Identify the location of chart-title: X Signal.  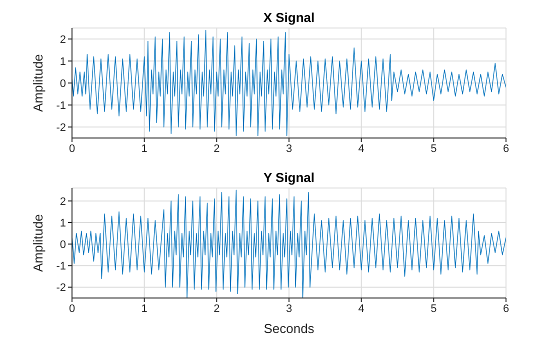
(289, 17).